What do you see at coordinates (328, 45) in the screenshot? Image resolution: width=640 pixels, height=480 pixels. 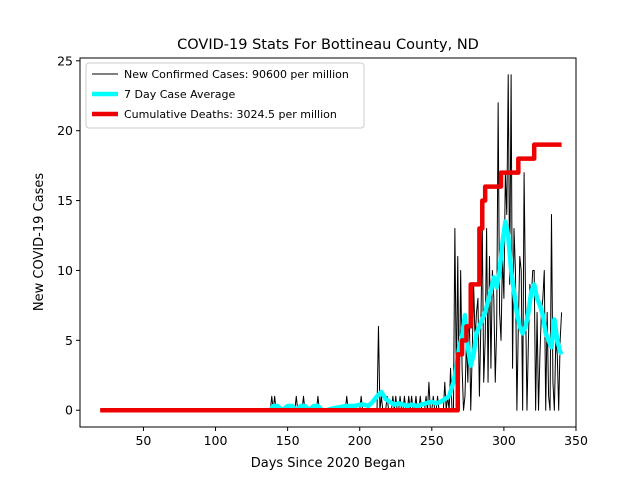 I see `chart-title: COVID-19 Stats For Bottineau County, ND` at bounding box center [328, 45].